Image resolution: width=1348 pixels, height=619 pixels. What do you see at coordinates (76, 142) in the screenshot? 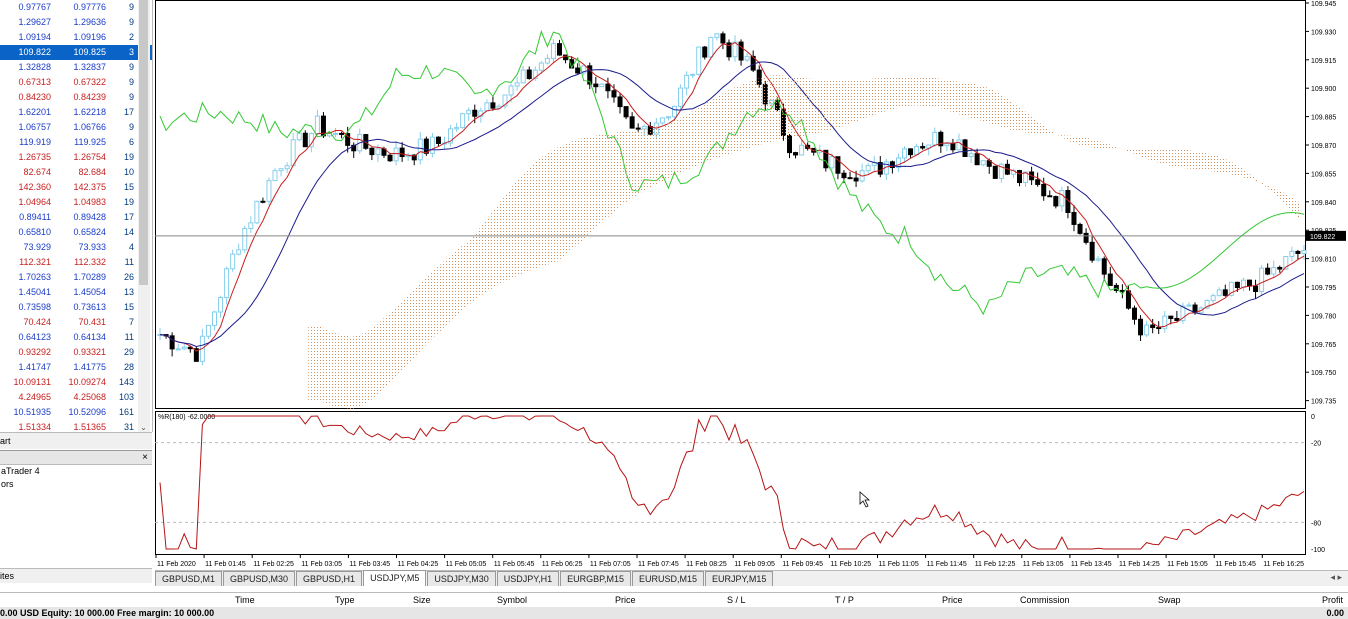
I see `market-watch-row: 119.919 119.925 6` at bounding box center [76, 142].